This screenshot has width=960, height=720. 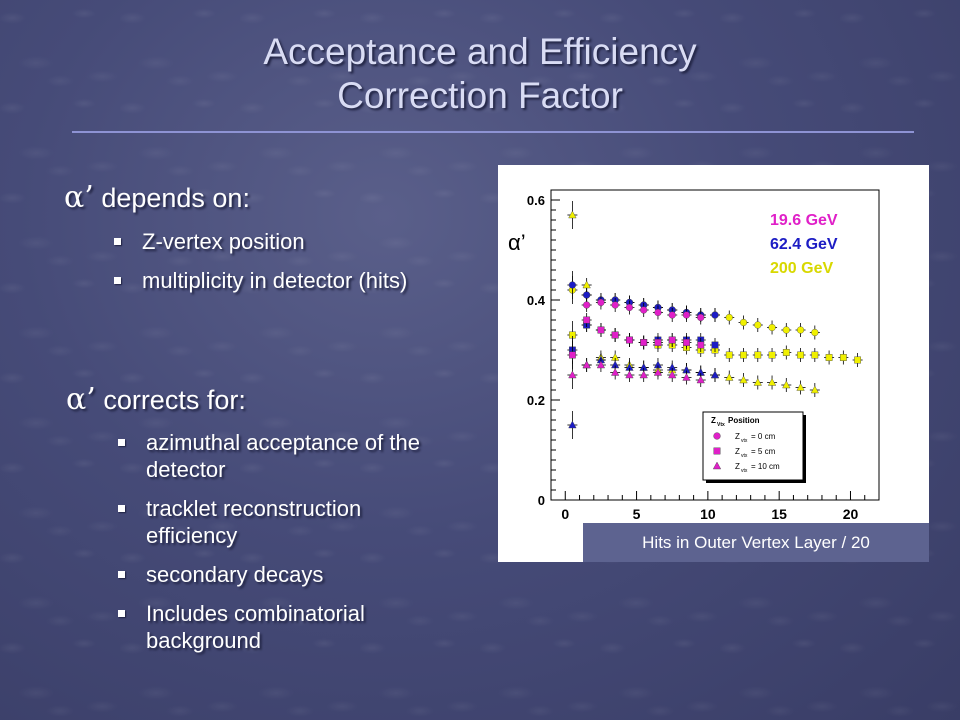 I want to click on x-tick-label: 0, so click(x=565, y=514).